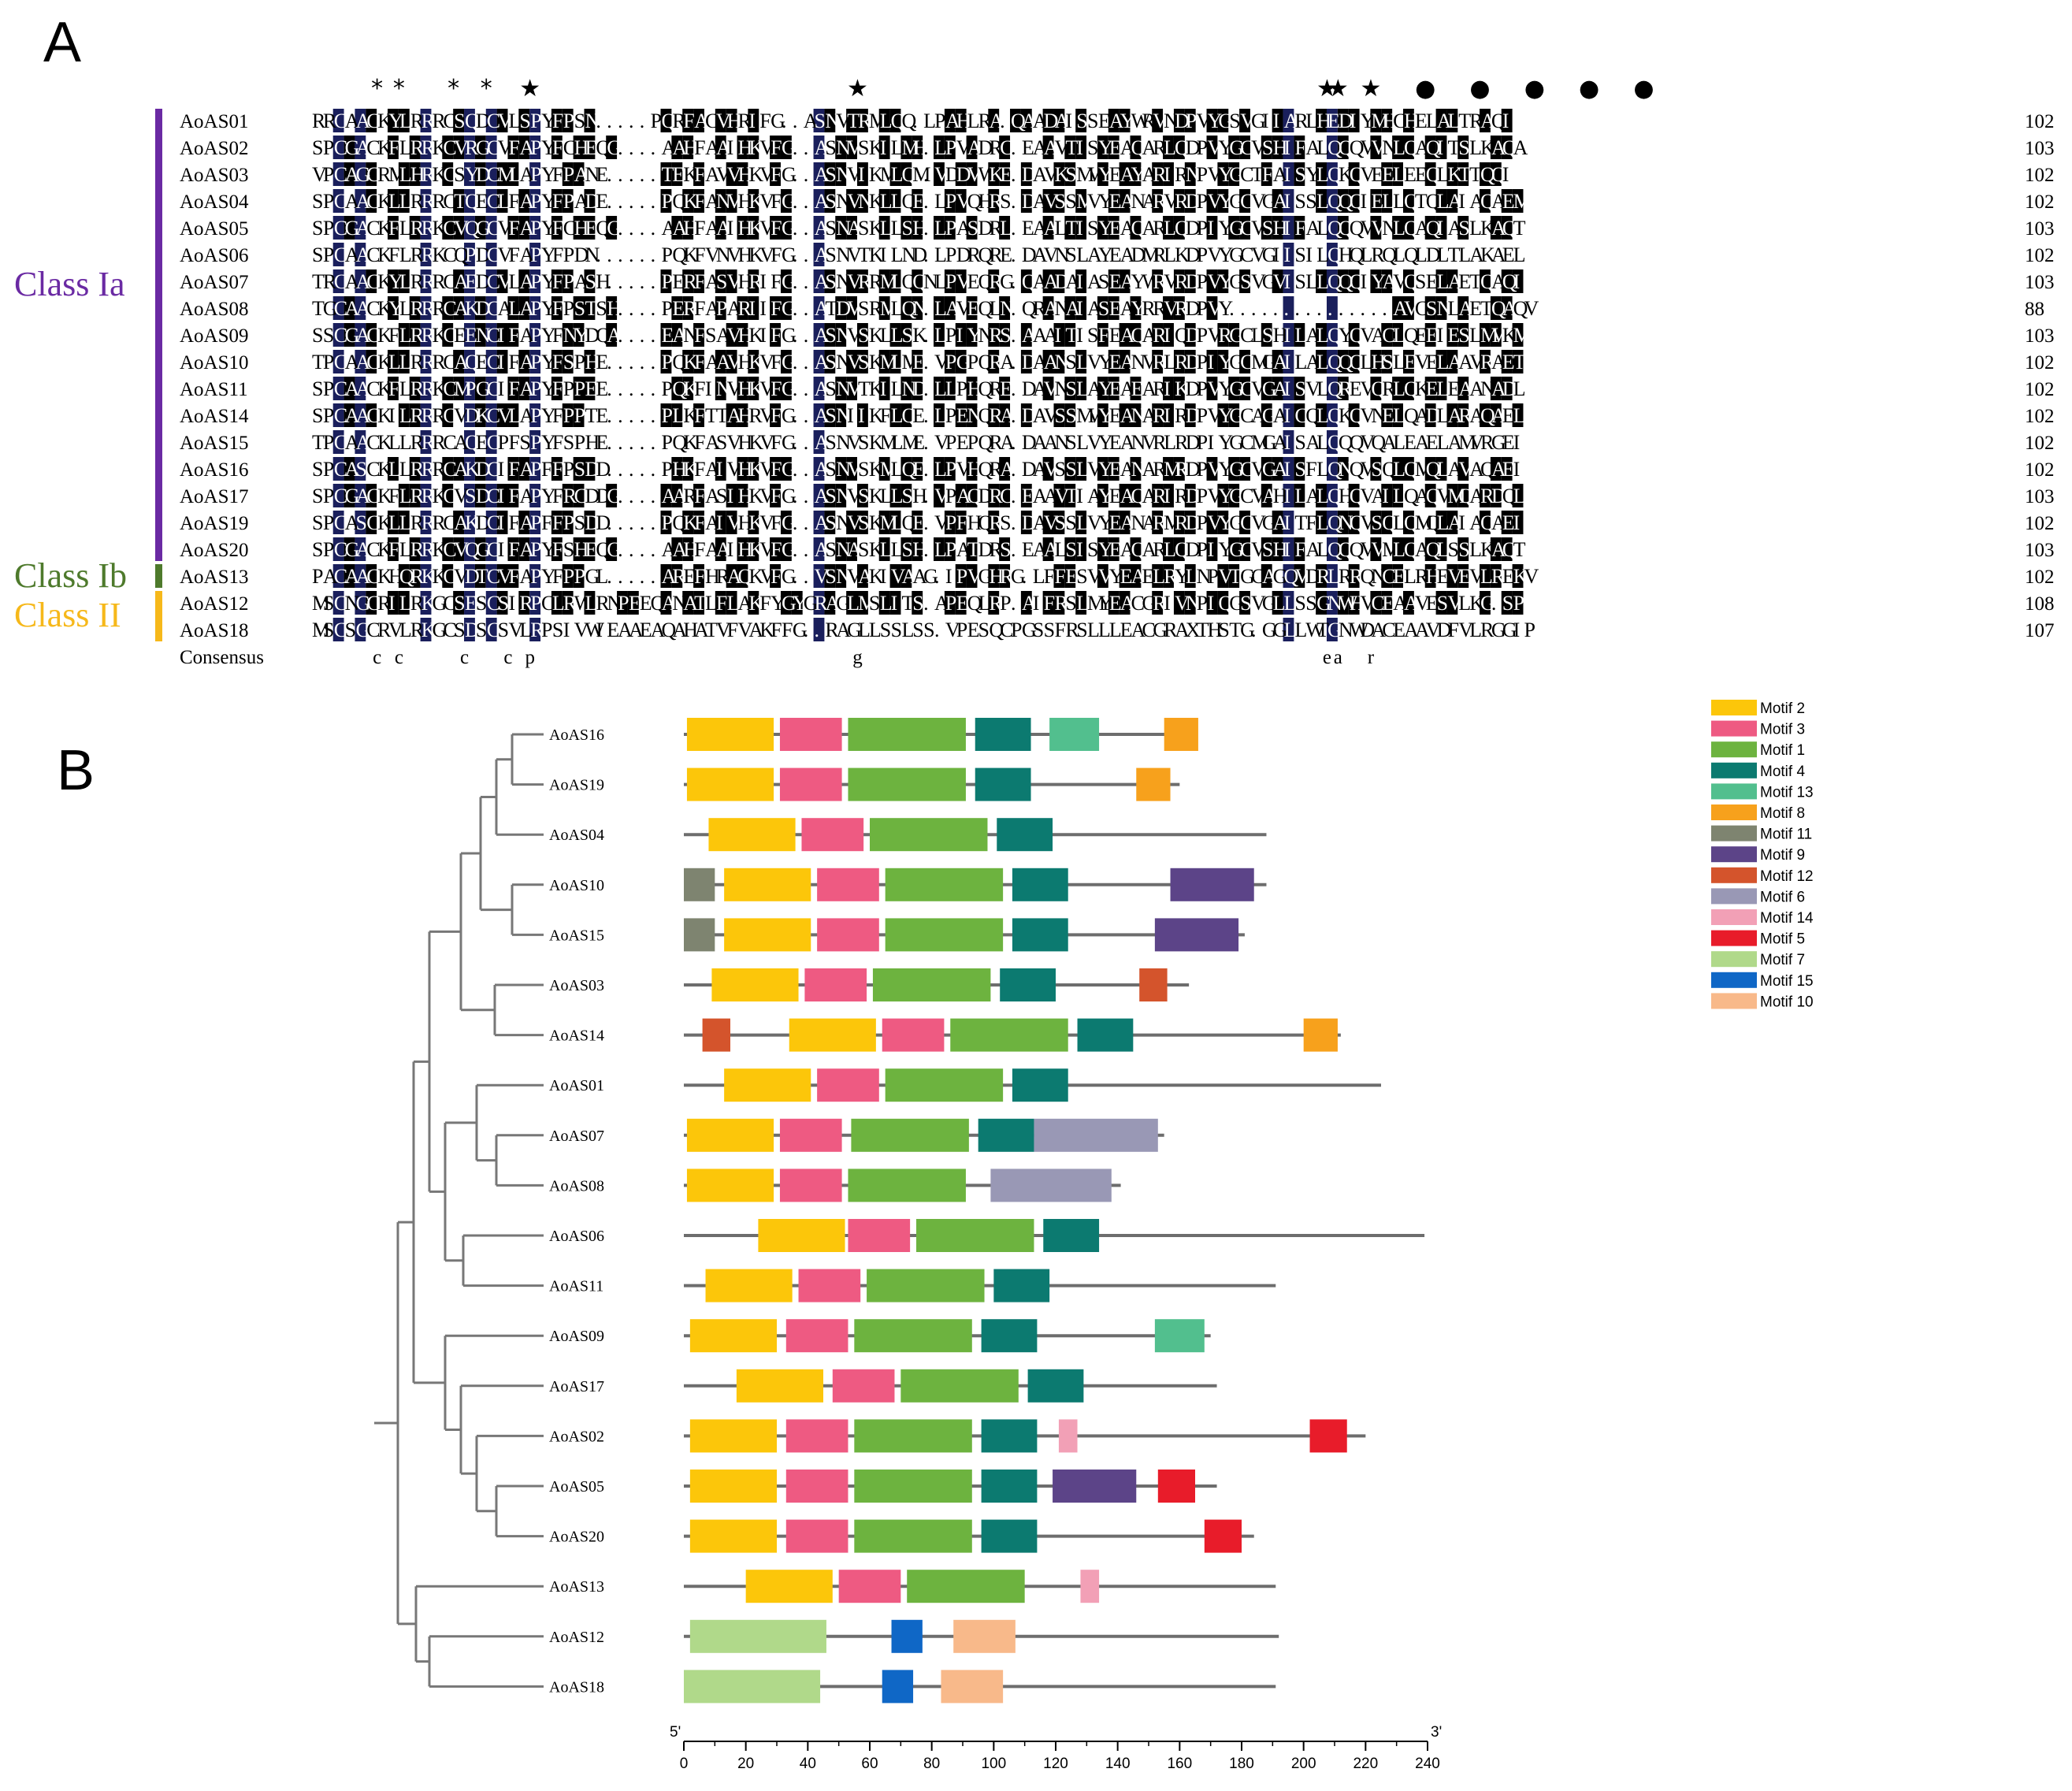  What do you see at coordinates (214, 443) in the screenshot?
I see `sequence-name: AoAS15` at bounding box center [214, 443].